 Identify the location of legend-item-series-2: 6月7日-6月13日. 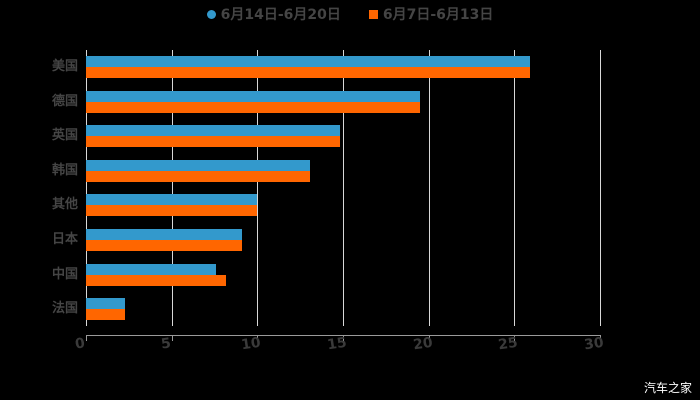
(431, 14).